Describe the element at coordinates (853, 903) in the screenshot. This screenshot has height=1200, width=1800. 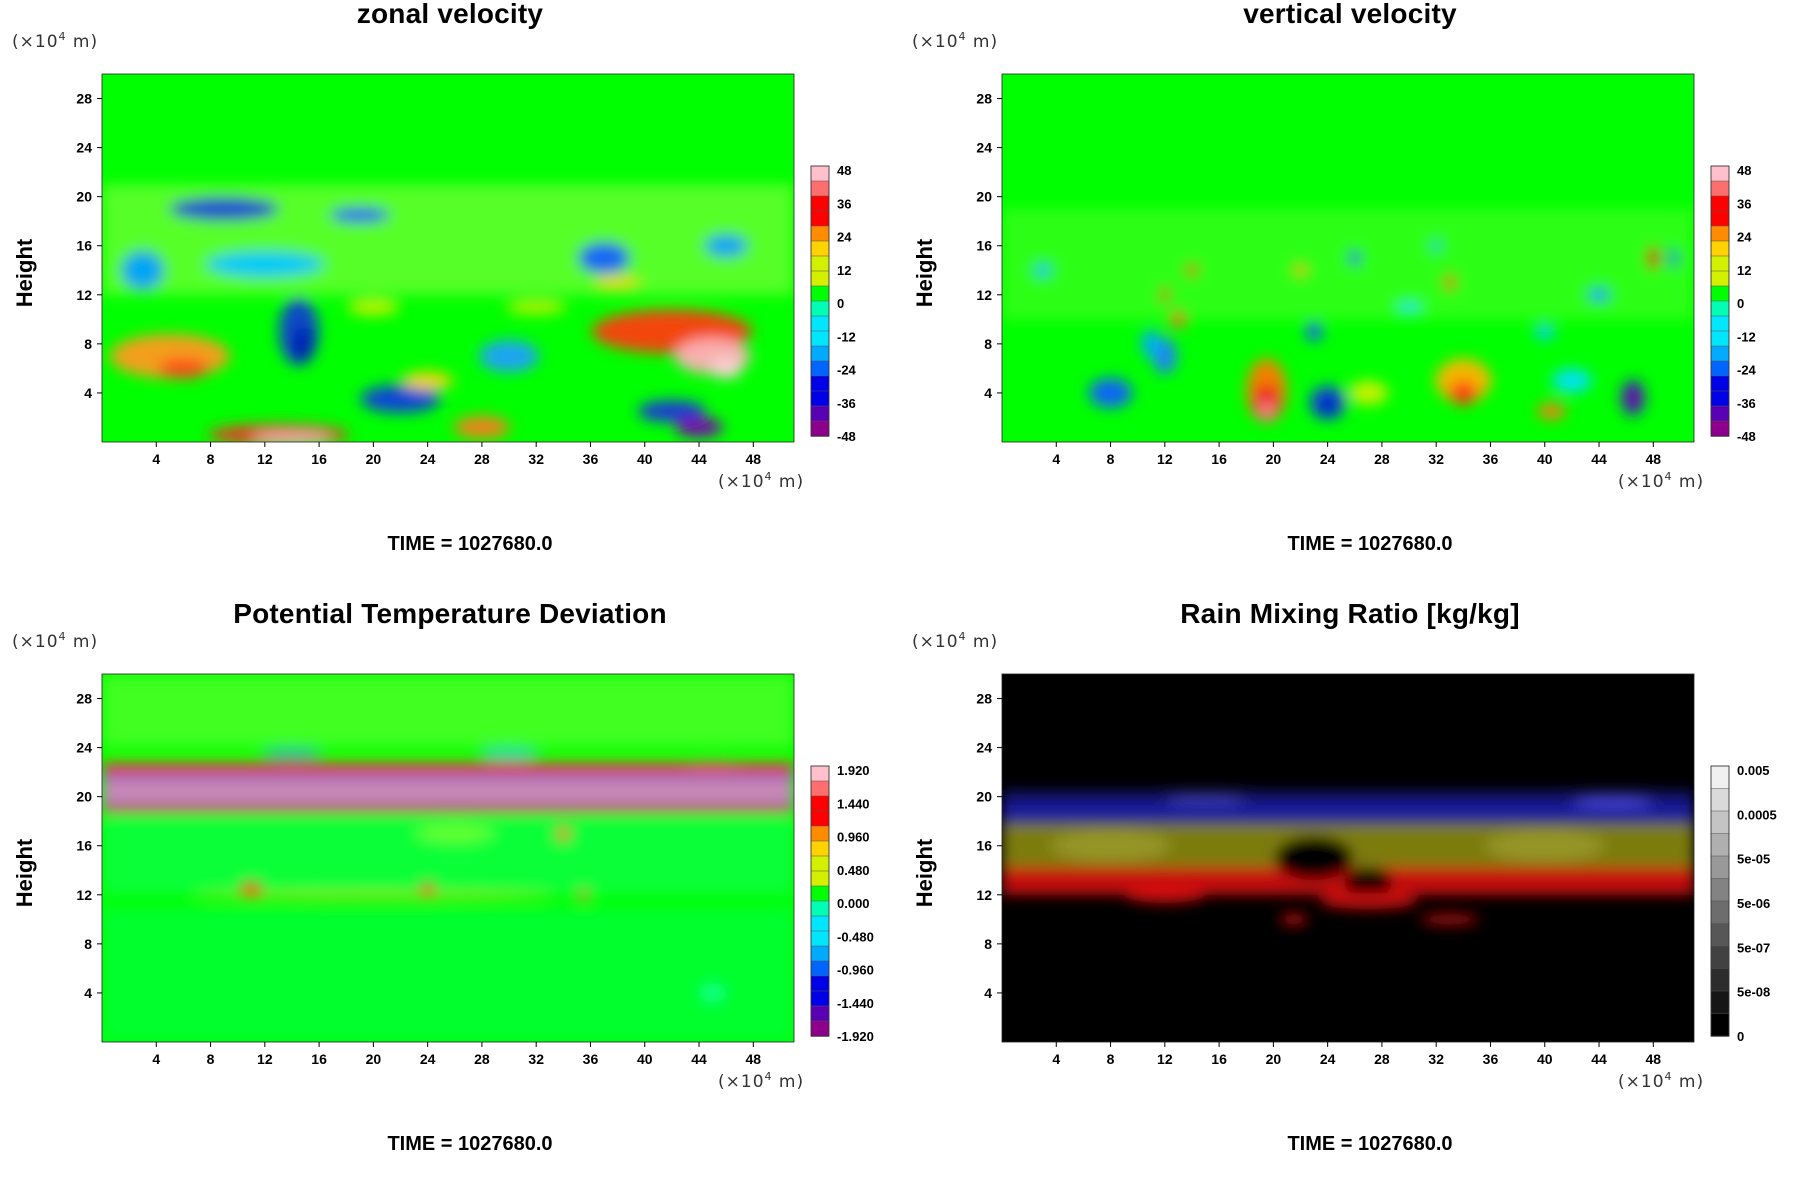
I see `colorbar-tick-label: 0.000` at that location.